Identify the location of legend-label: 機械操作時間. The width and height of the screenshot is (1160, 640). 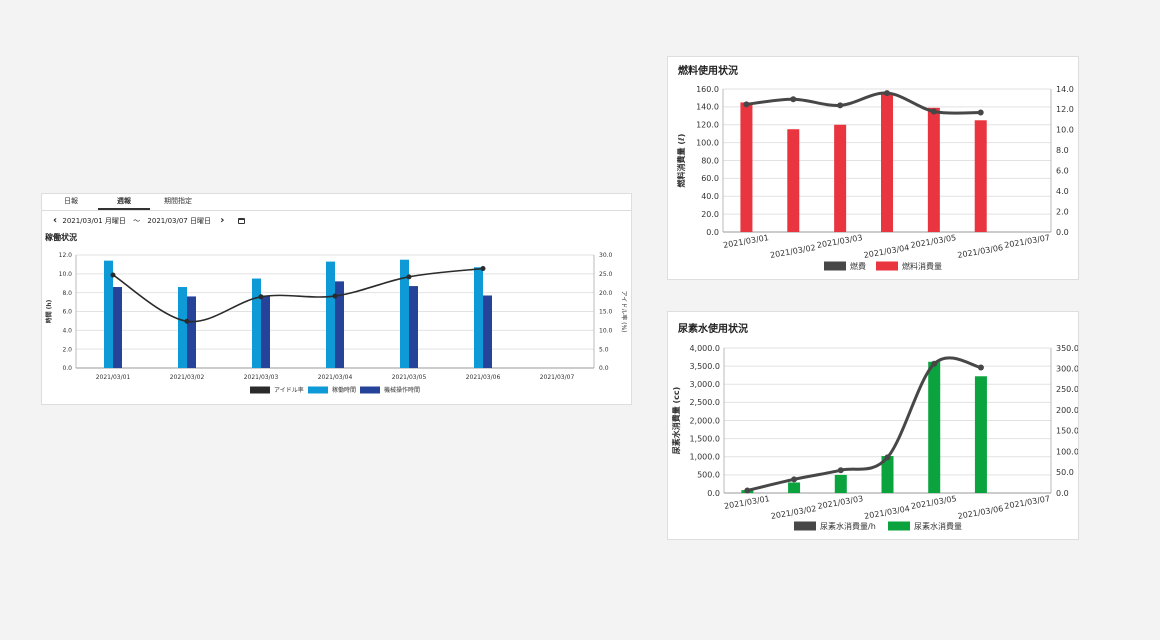
(402, 390).